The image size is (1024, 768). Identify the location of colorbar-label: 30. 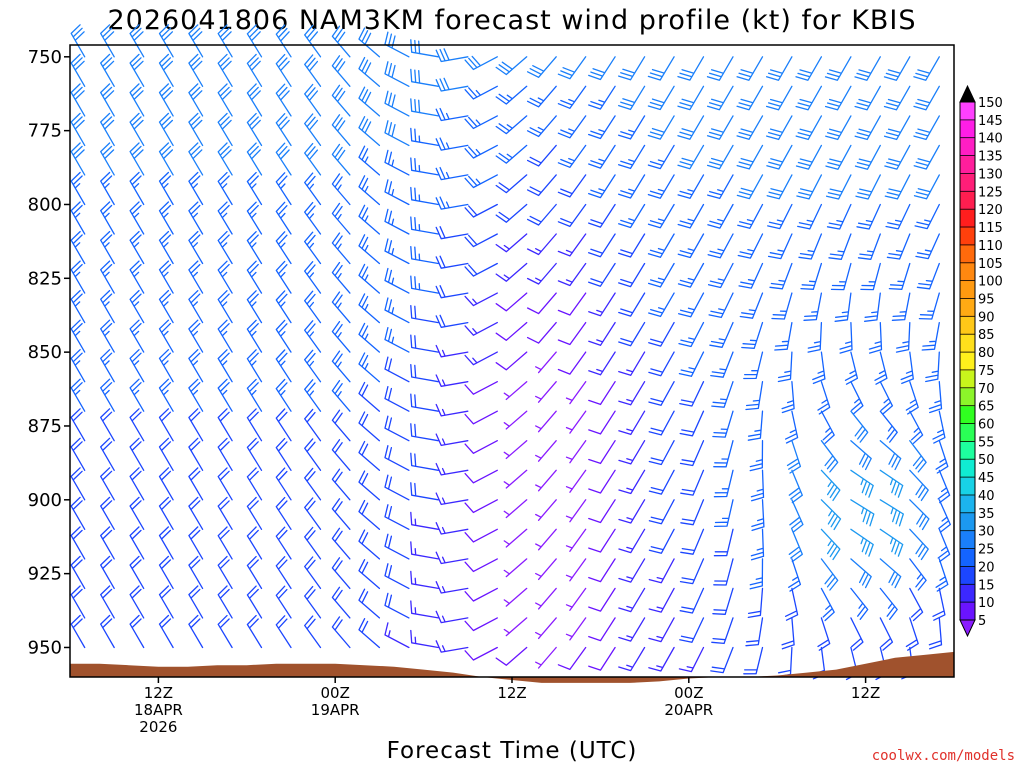
(986, 532).